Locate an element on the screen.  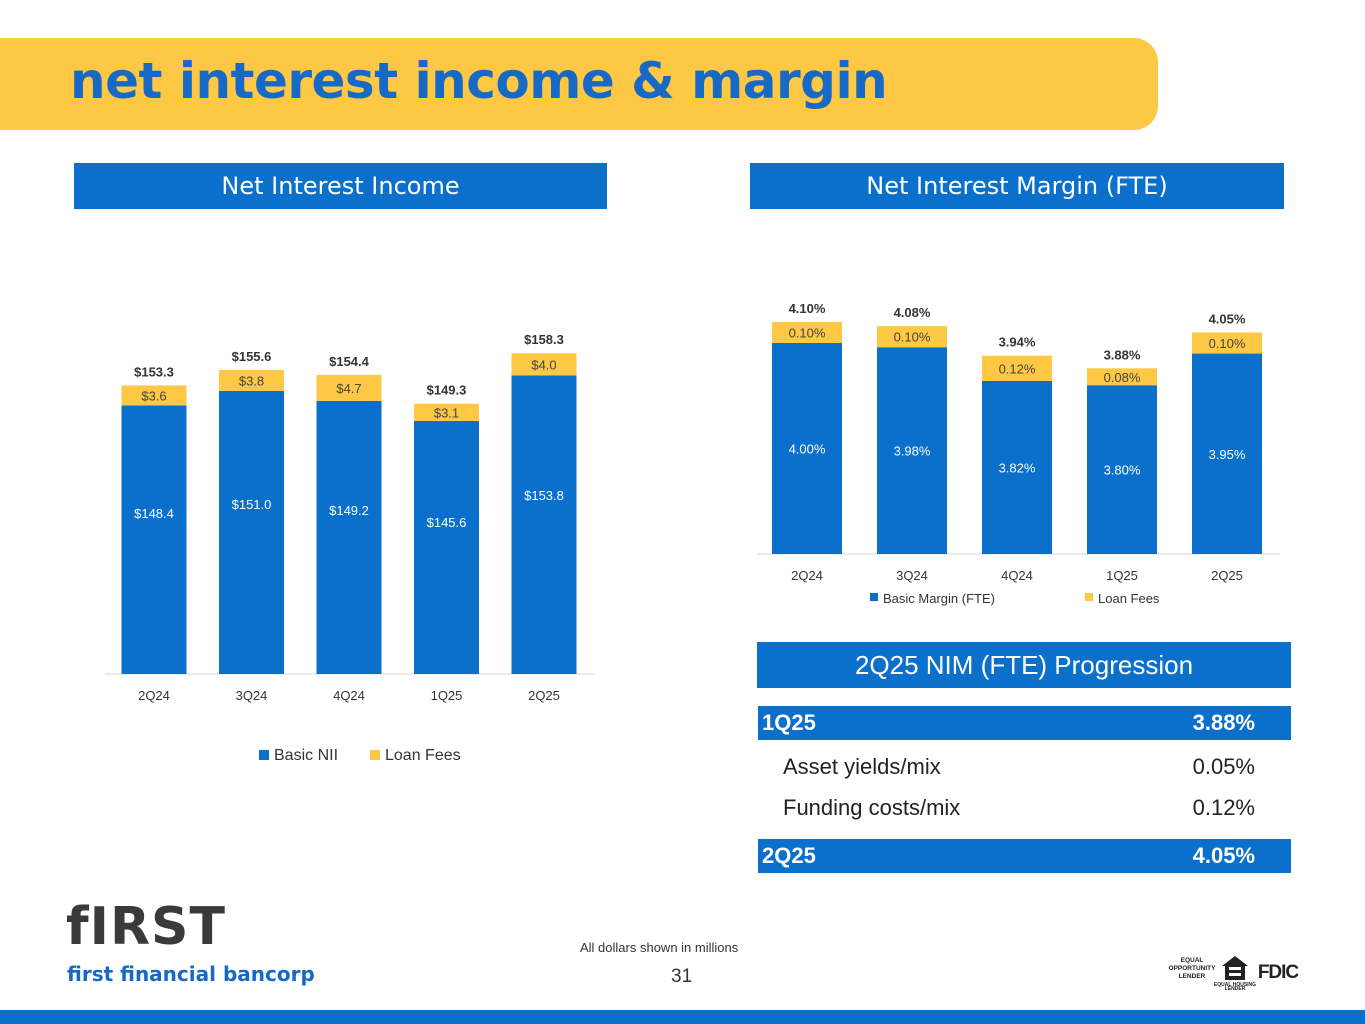
row-value: 3.88% is located at coordinates (1223, 722).